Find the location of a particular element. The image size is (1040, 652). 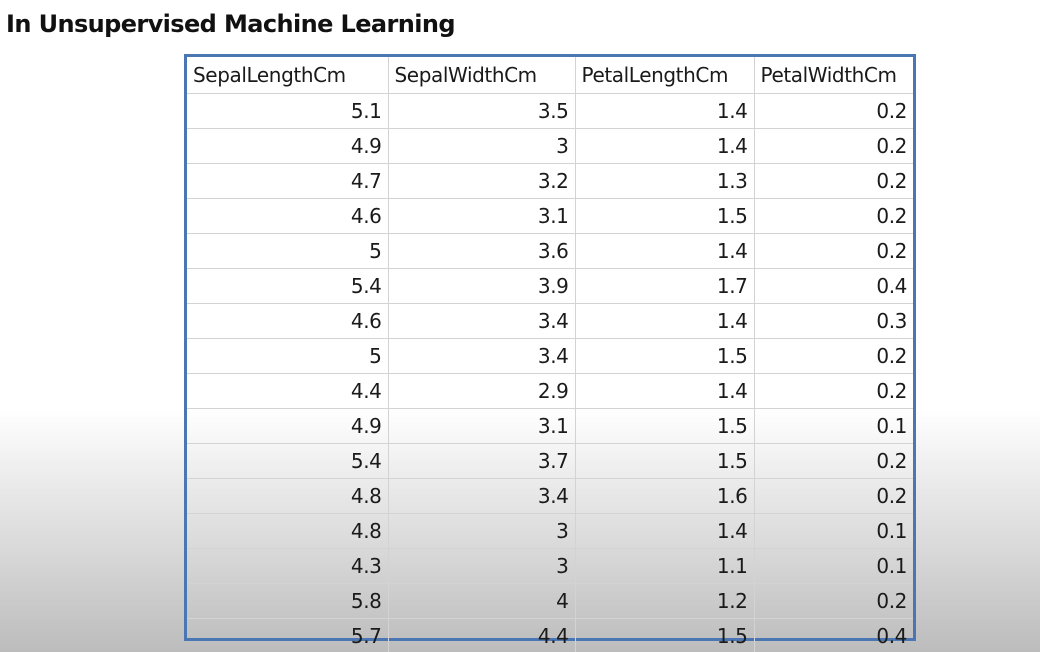

table-row: 4.9 3.1 1.5 0.1 is located at coordinates (550, 426).